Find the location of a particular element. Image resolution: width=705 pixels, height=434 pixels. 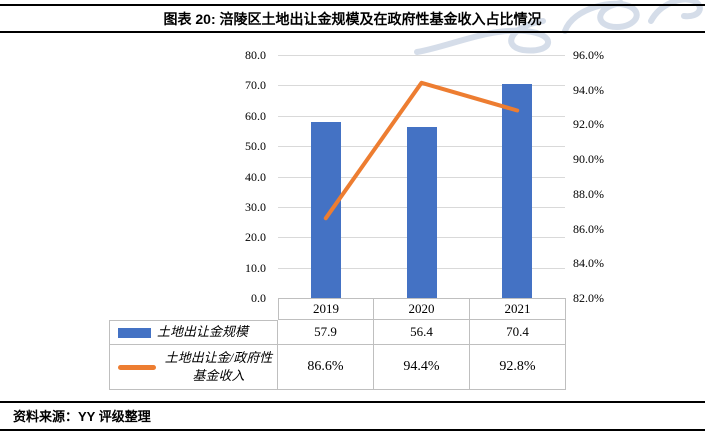

watermark is located at coordinates (558, 27).